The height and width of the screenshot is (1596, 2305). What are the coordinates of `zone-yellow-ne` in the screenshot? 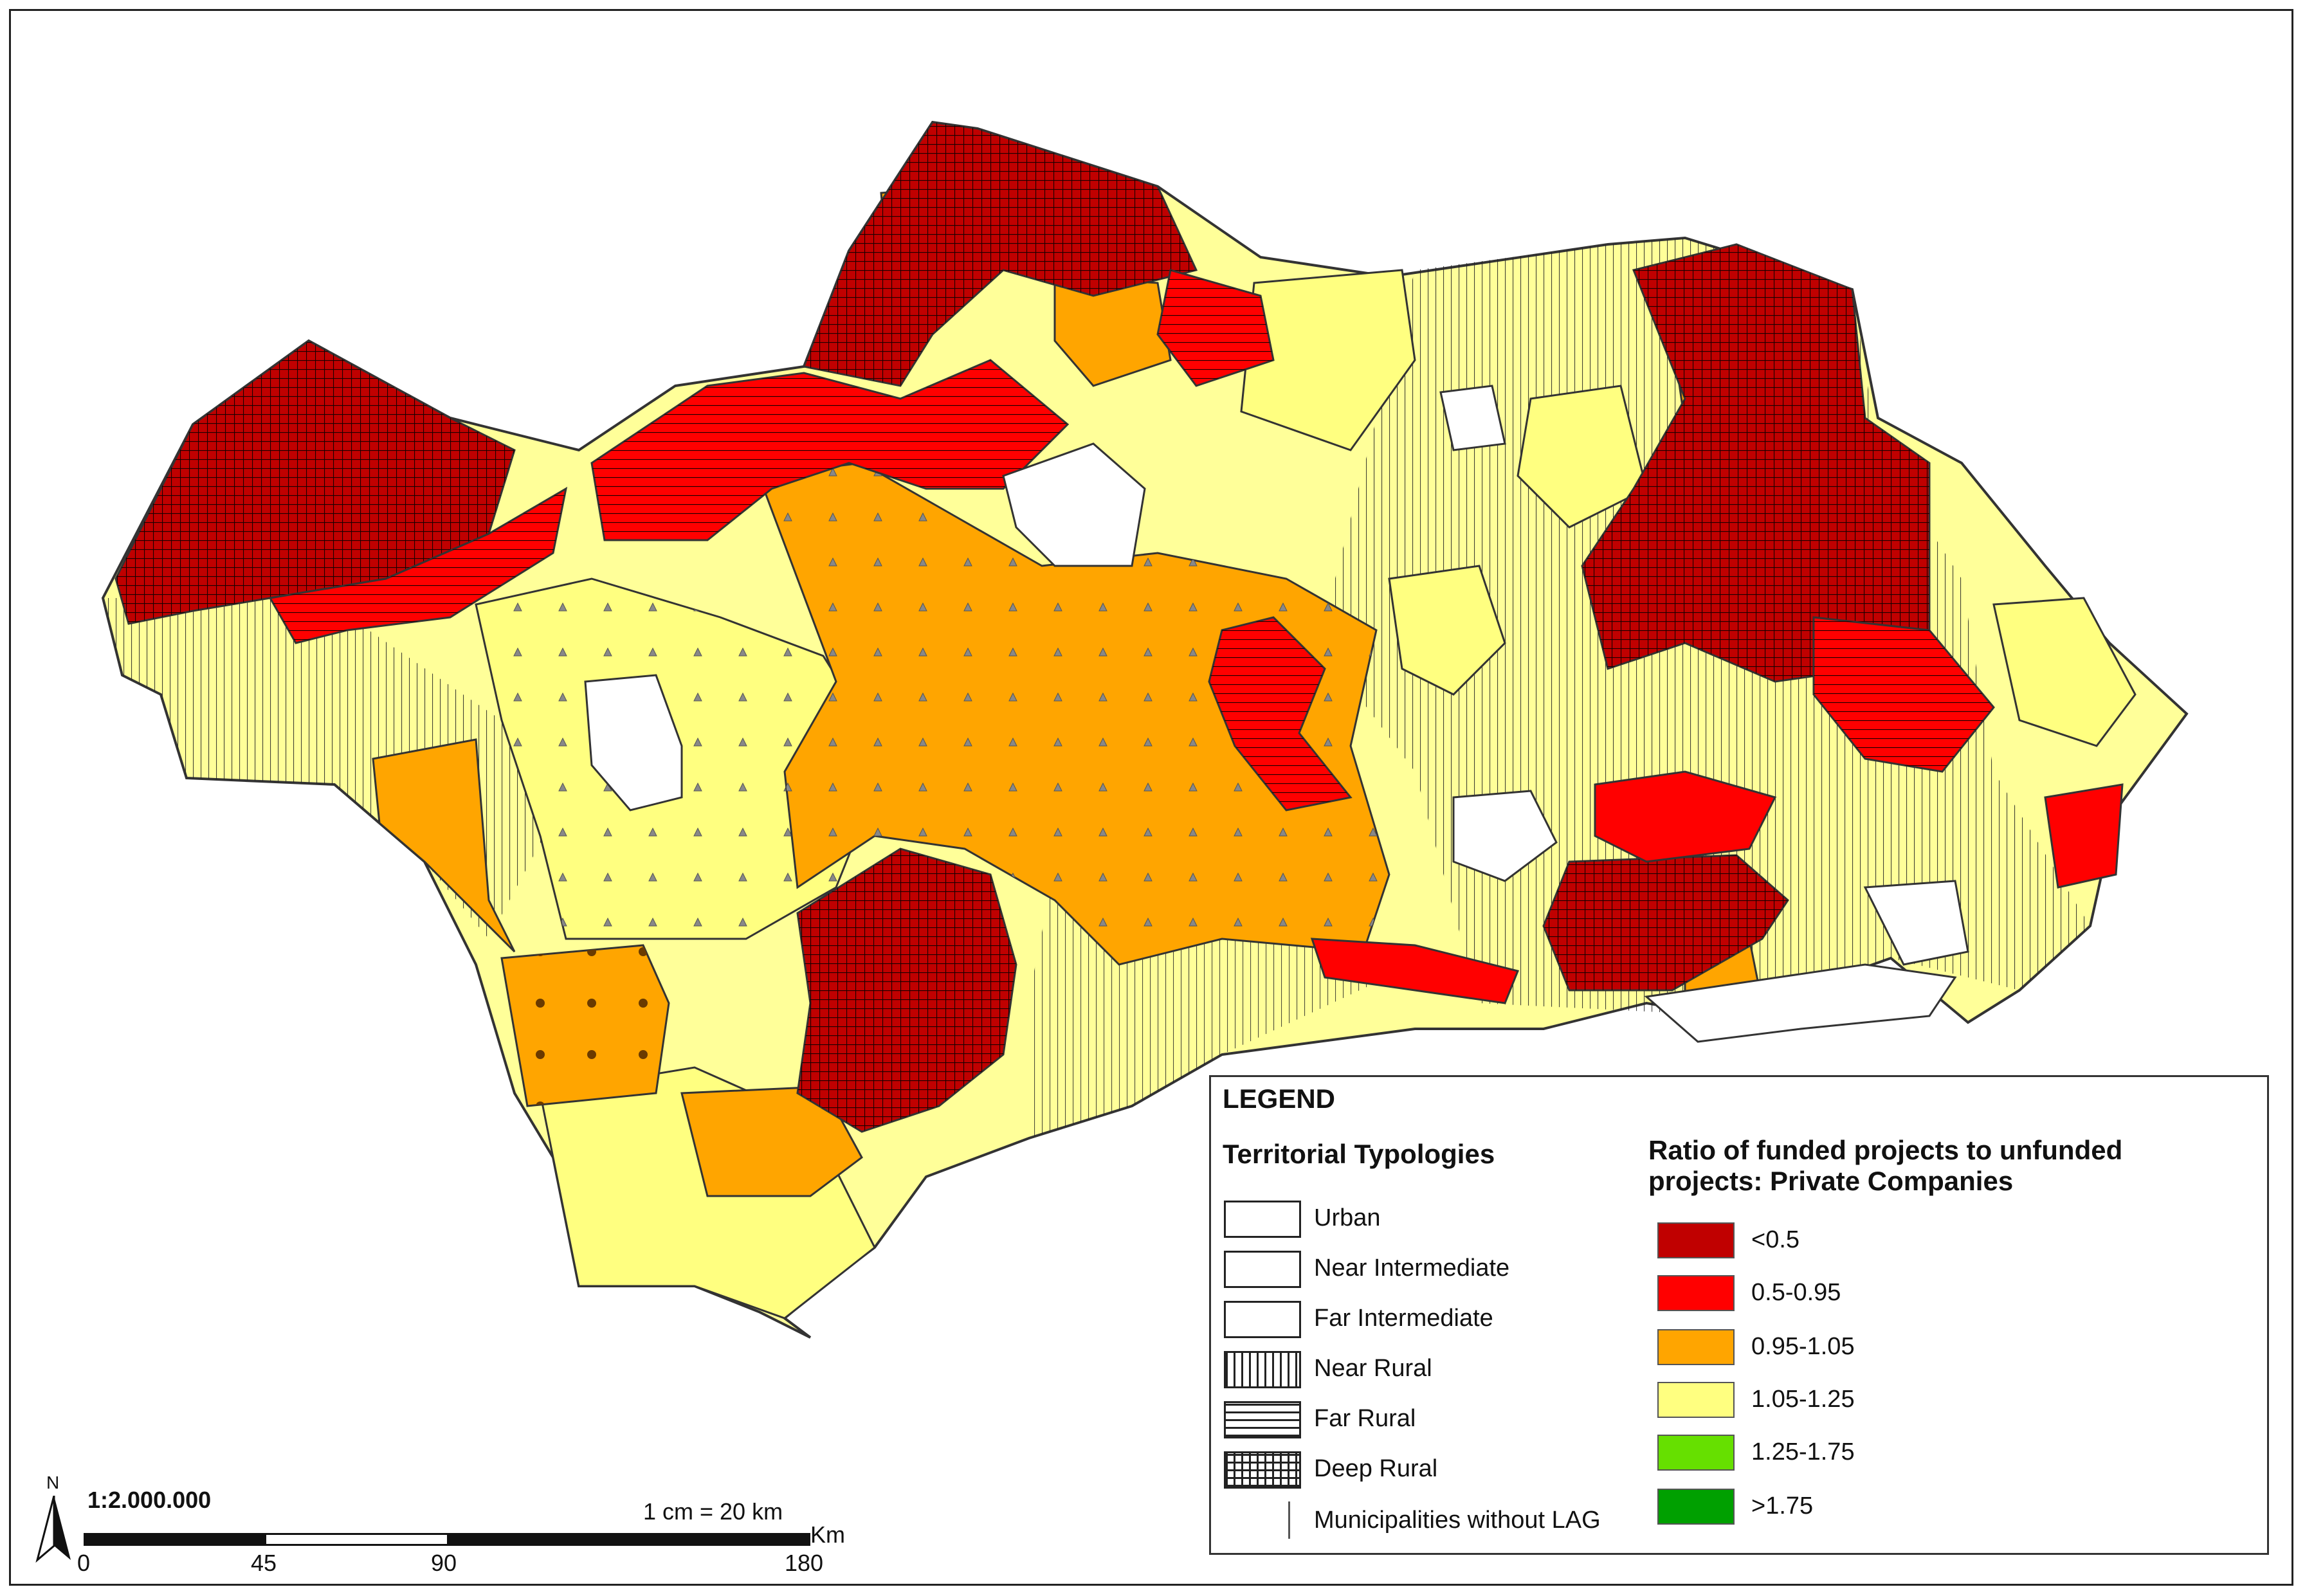 It's located at (1582, 457).